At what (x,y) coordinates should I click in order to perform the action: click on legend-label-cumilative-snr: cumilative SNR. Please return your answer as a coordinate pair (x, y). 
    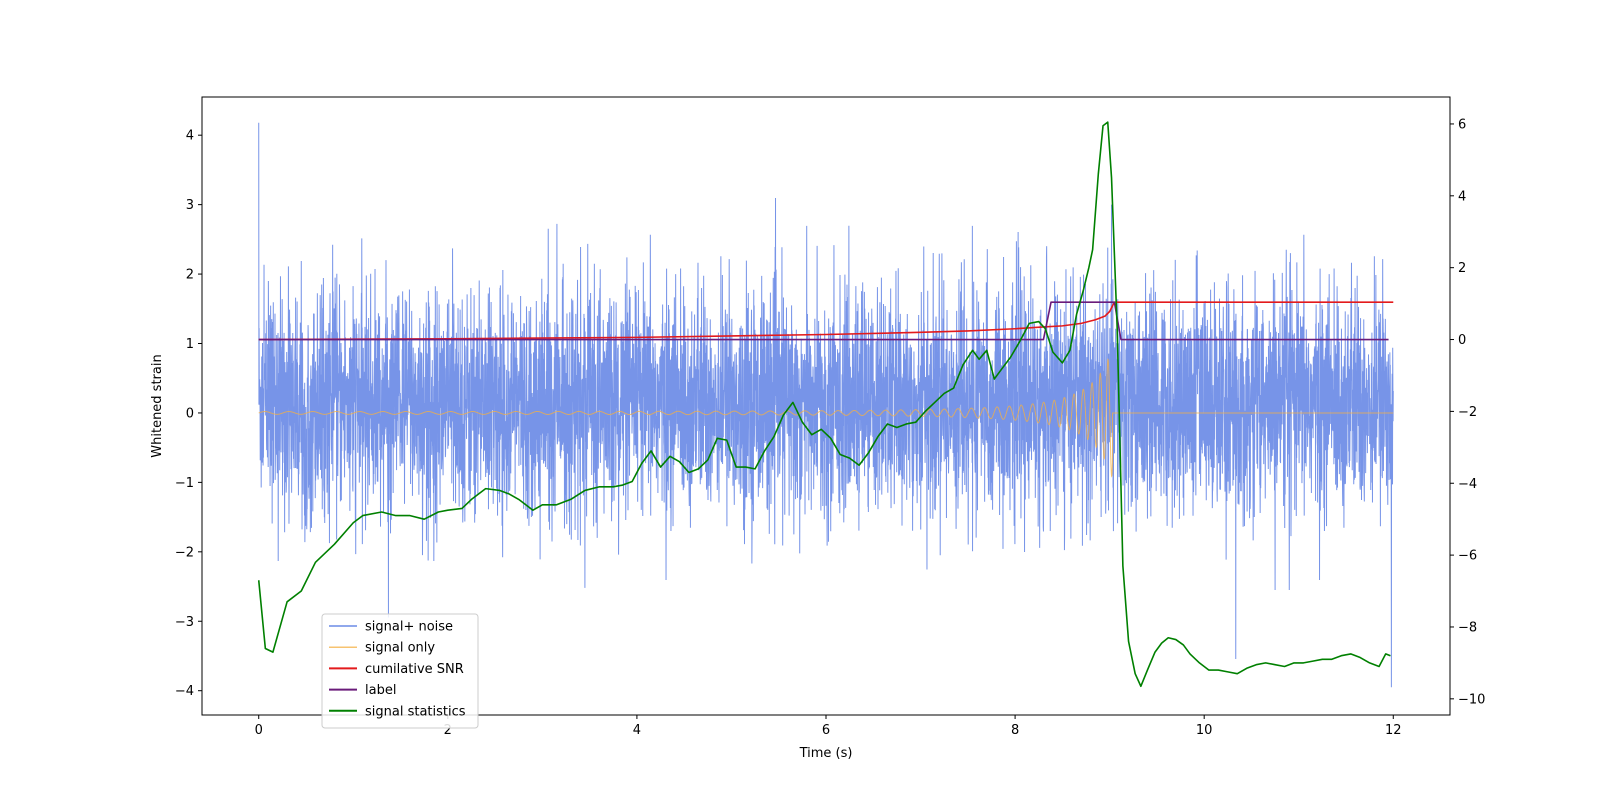
    Looking at the image, I should click on (414, 669).